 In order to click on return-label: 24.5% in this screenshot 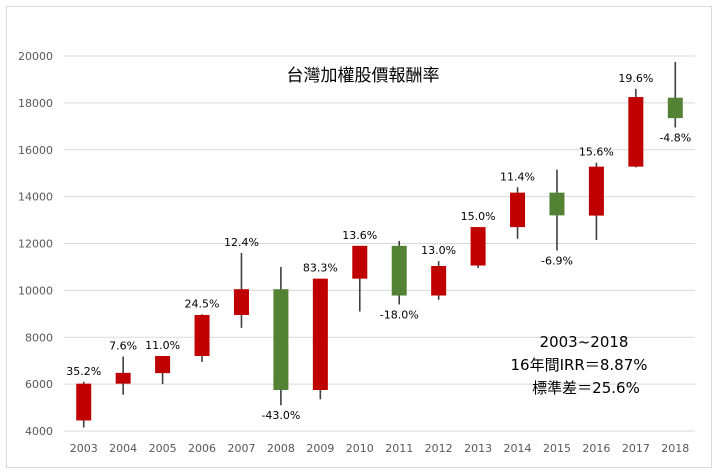, I will do `click(202, 303)`.